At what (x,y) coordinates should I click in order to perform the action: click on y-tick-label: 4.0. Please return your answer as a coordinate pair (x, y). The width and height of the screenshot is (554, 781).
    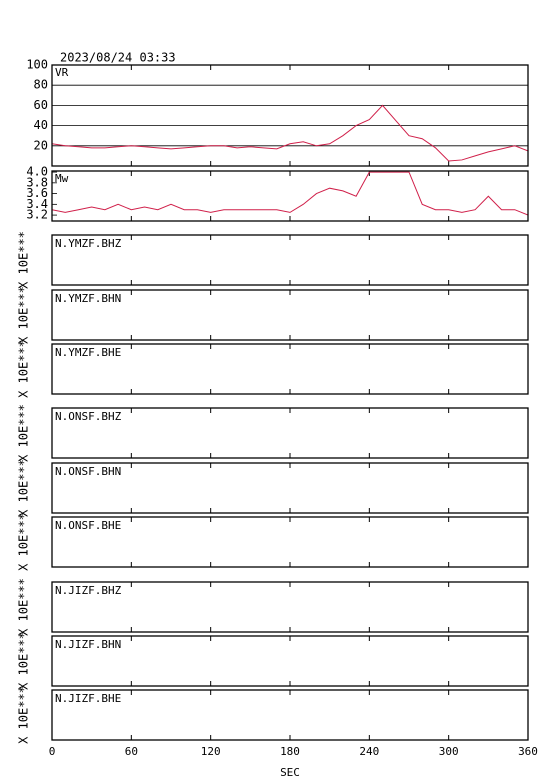
    Looking at the image, I should click on (37, 172).